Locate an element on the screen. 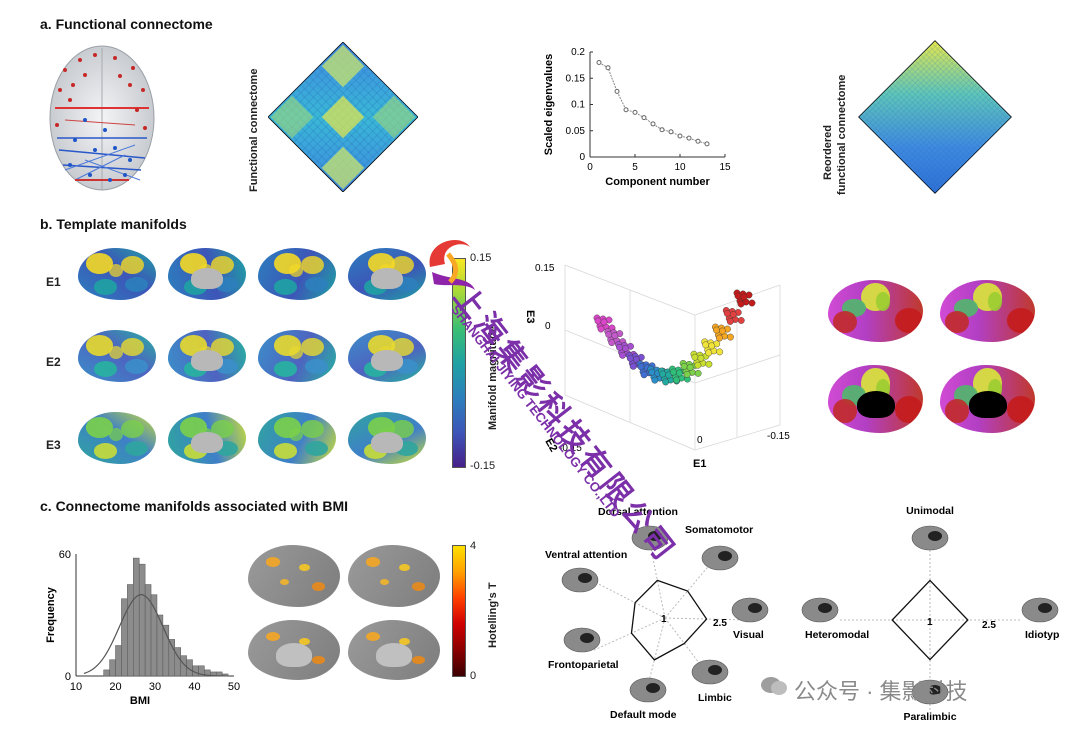 This screenshot has height=732, width=1080. footer-watermark: 公众号 · 集影科技 is located at coordinates (881, 691).